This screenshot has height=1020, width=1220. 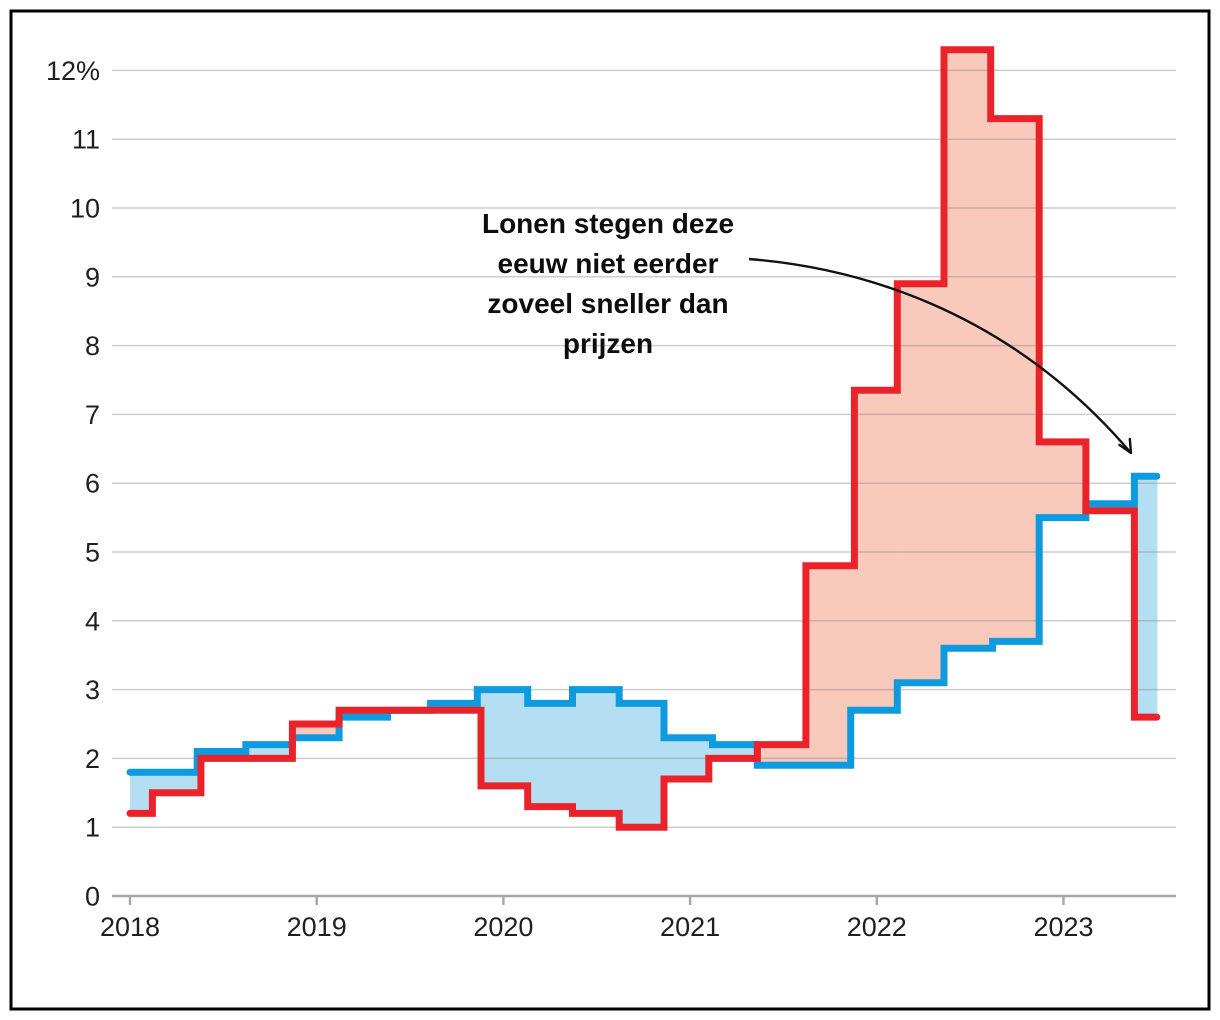 What do you see at coordinates (73, 71) in the screenshot?
I see `svg-text: 12%` at bounding box center [73, 71].